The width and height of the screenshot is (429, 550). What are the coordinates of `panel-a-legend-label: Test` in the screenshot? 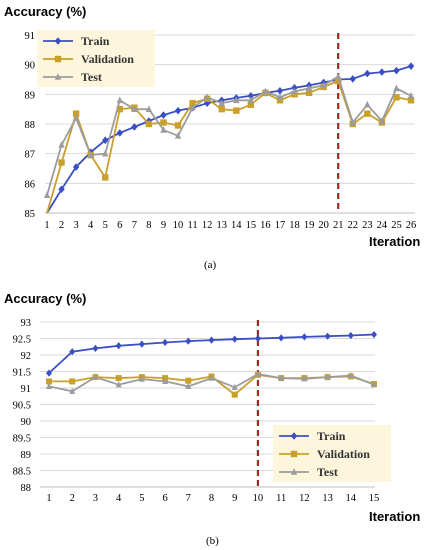 It's located at (91, 77).